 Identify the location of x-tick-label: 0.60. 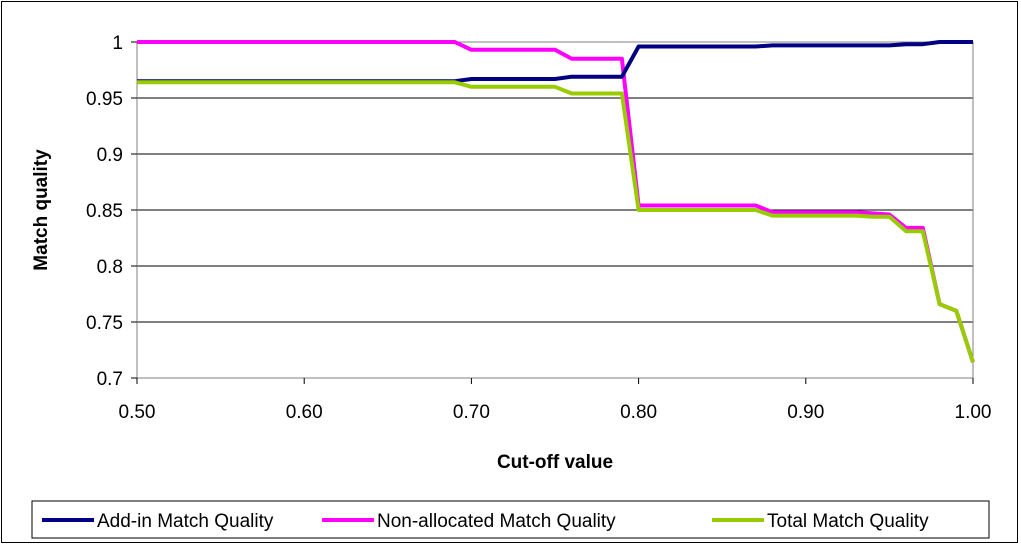
(304, 412).